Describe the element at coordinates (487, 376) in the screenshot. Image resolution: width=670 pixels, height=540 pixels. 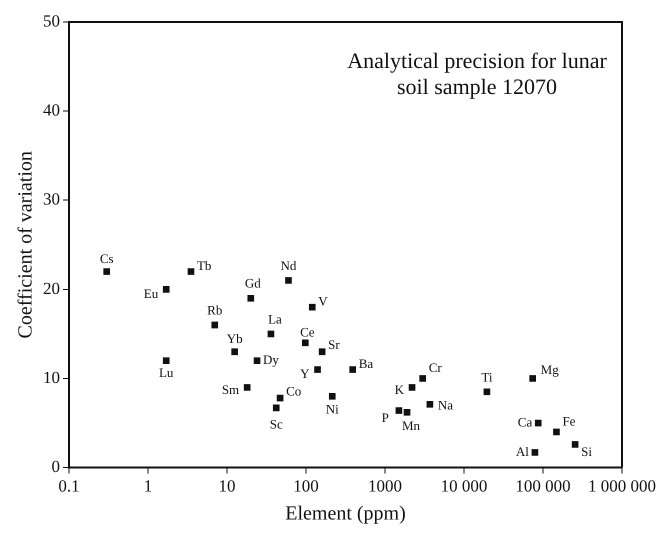
I see `annotation: Ti` at that location.